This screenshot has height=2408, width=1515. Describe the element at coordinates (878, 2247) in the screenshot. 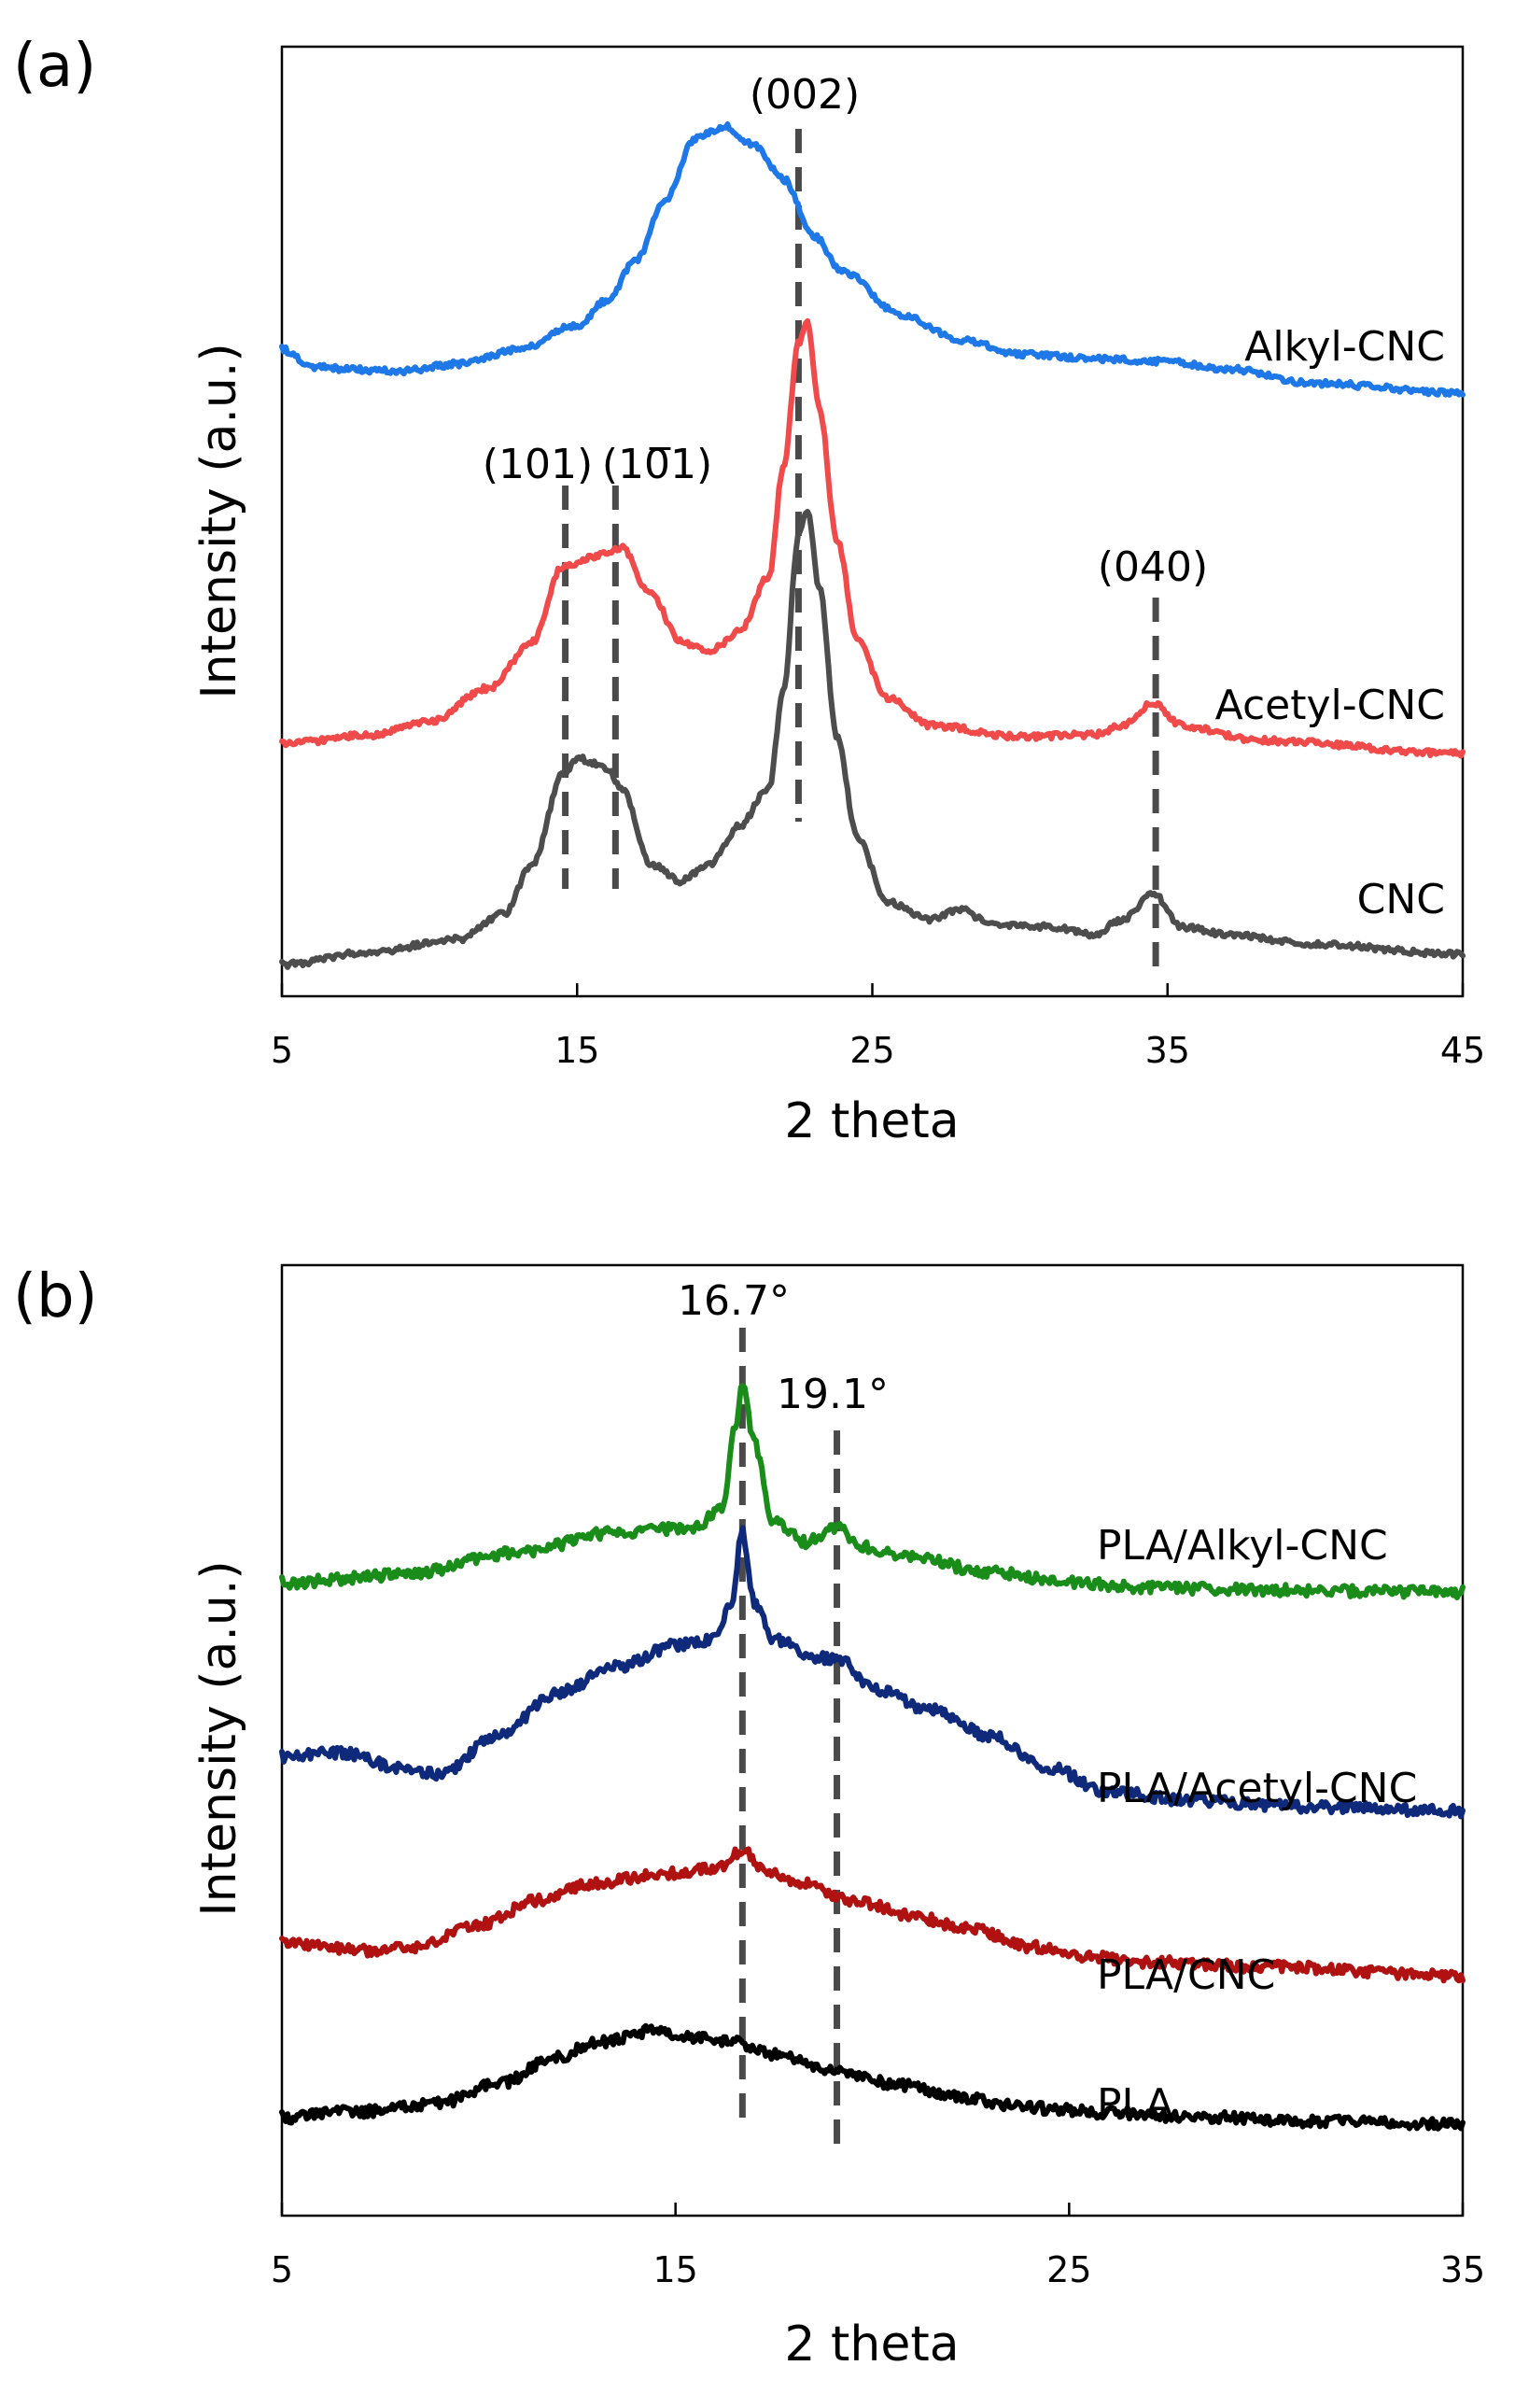

I see `panel-b-x-ticks: 5 15 25 35` at that location.